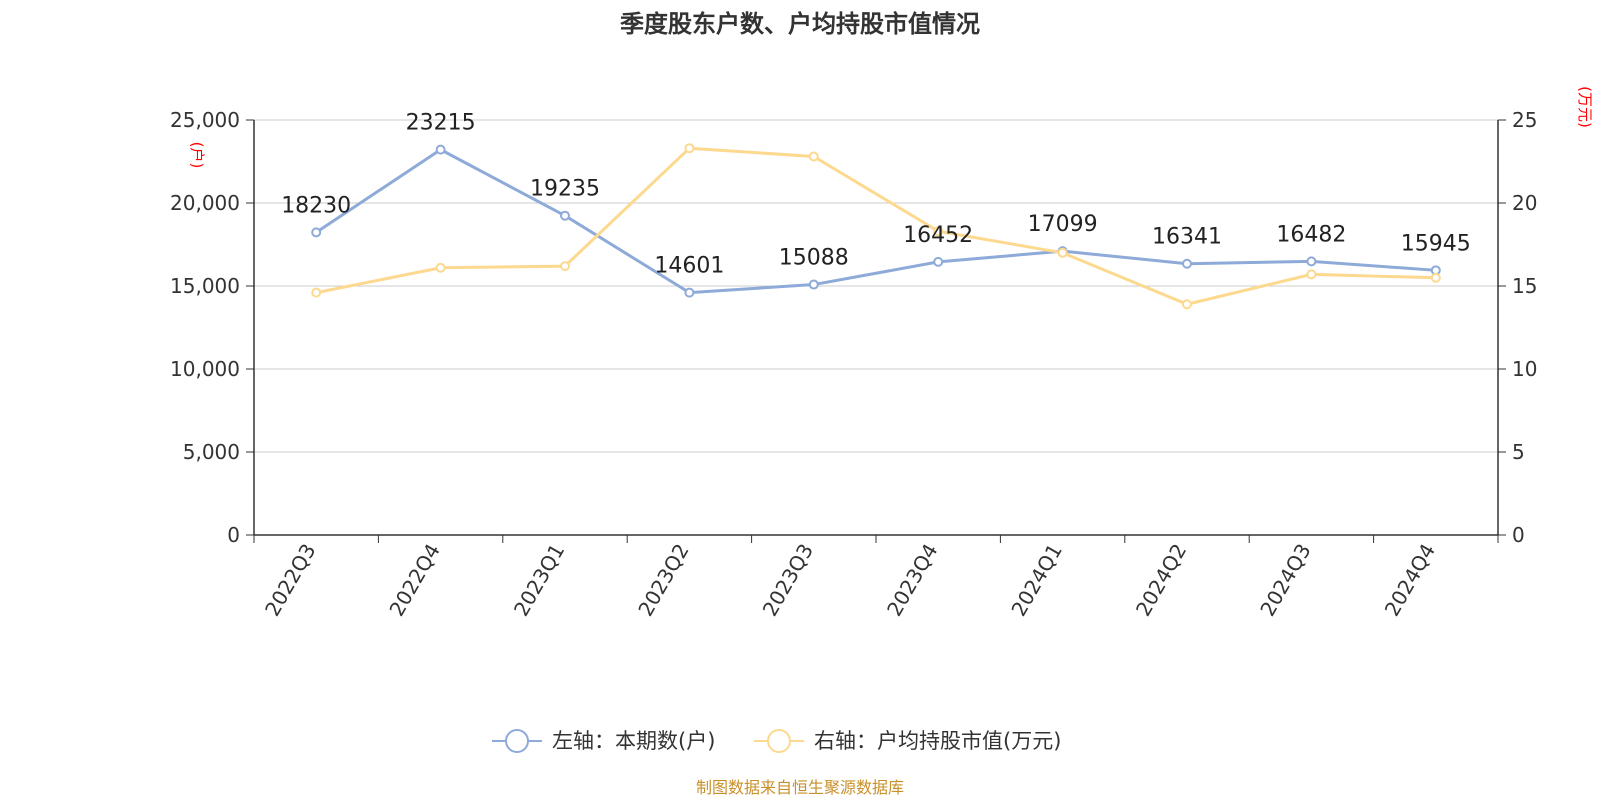 The image size is (1600, 800). Describe the element at coordinates (814, 258) in the screenshot. I see `data-label: 15088` at that location.